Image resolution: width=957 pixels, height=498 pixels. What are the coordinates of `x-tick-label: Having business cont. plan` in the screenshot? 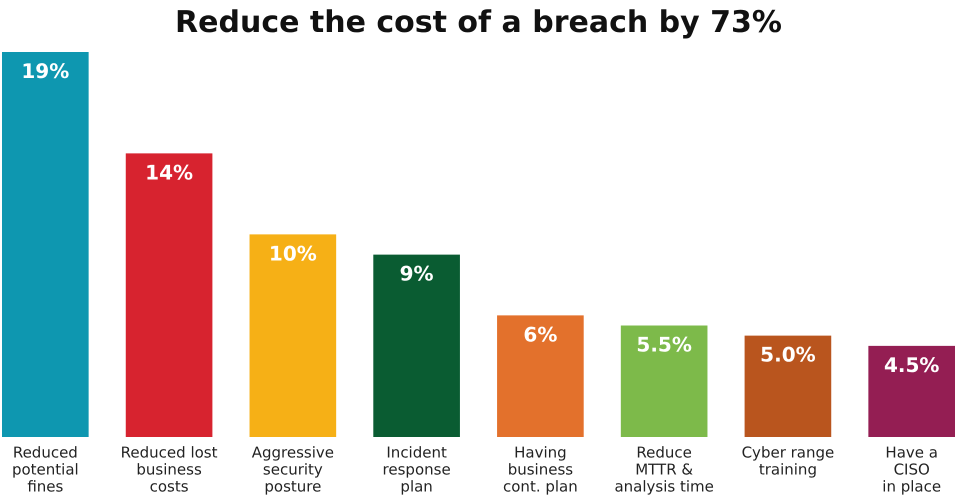 It's located at (540, 470).